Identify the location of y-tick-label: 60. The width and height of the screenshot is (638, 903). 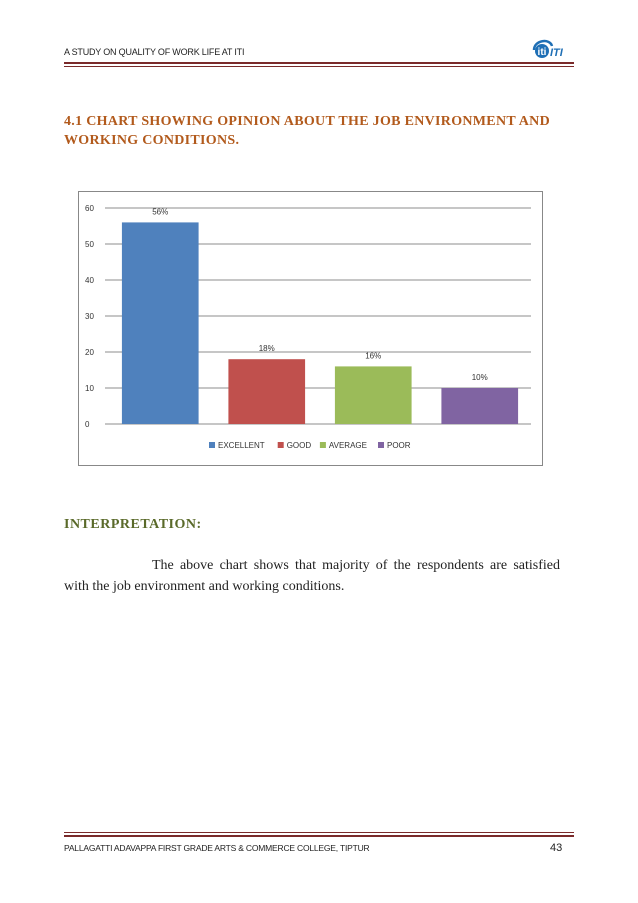
(89, 208).